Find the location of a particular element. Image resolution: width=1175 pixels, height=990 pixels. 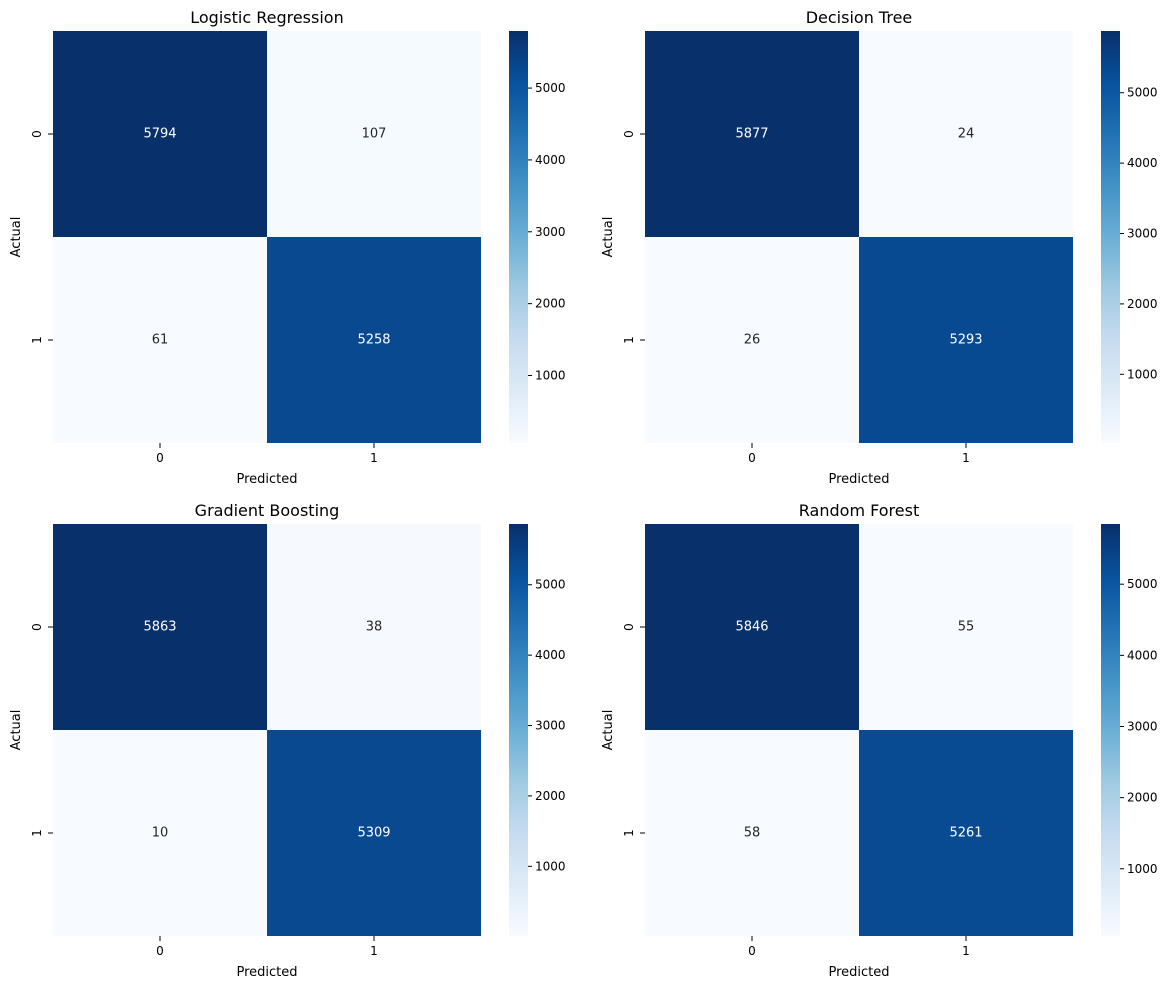

cell-value-label: 5309 is located at coordinates (373, 833).